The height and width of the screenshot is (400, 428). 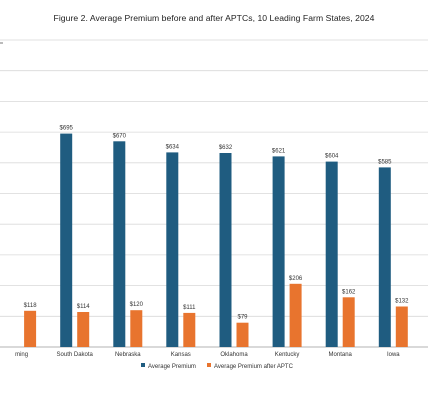 What do you see at coordinates (120, 136) in the screenshot?
I see `data-label: $670` at bounding box center [120, 136].